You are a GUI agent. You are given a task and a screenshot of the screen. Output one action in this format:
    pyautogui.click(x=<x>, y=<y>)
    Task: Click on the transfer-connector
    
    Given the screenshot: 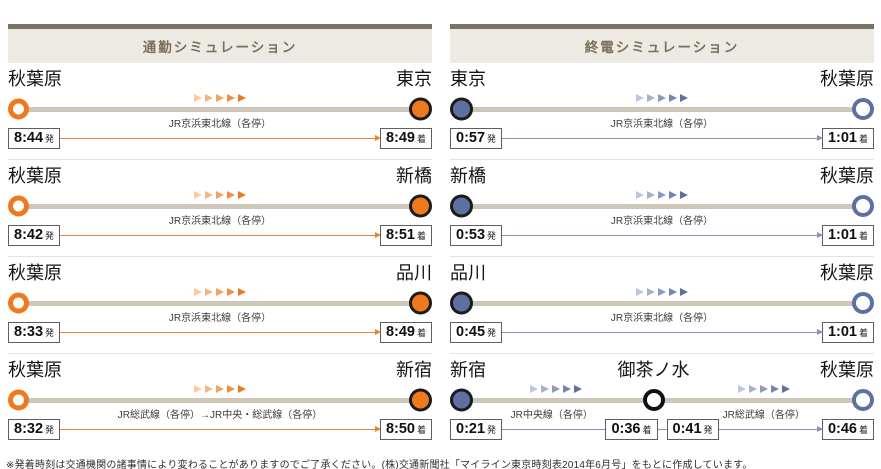 What is the action you would take?
    pyautogui.click(x=662, y=429)
    